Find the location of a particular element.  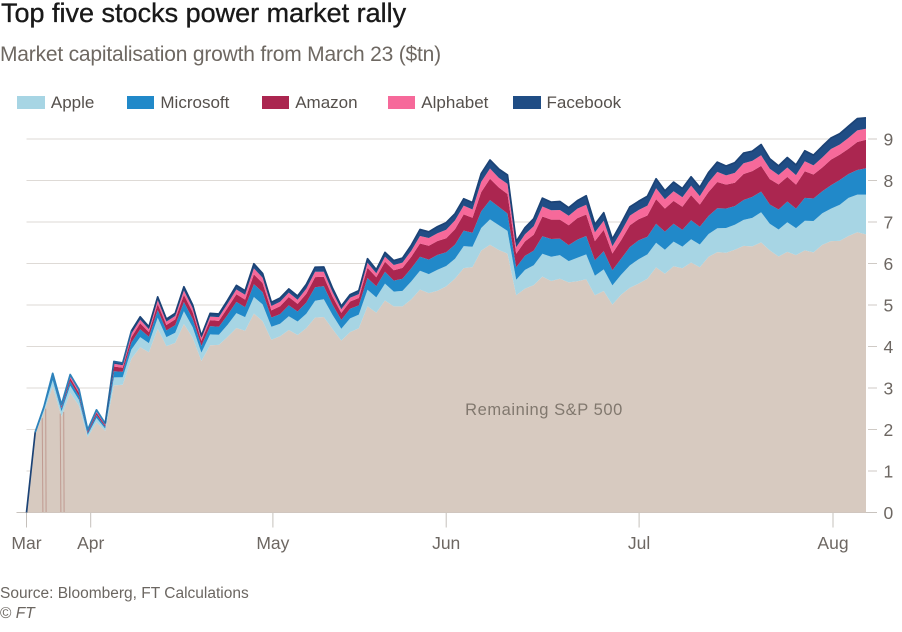

svg-text: 7 is located at coordinates (889, 223).